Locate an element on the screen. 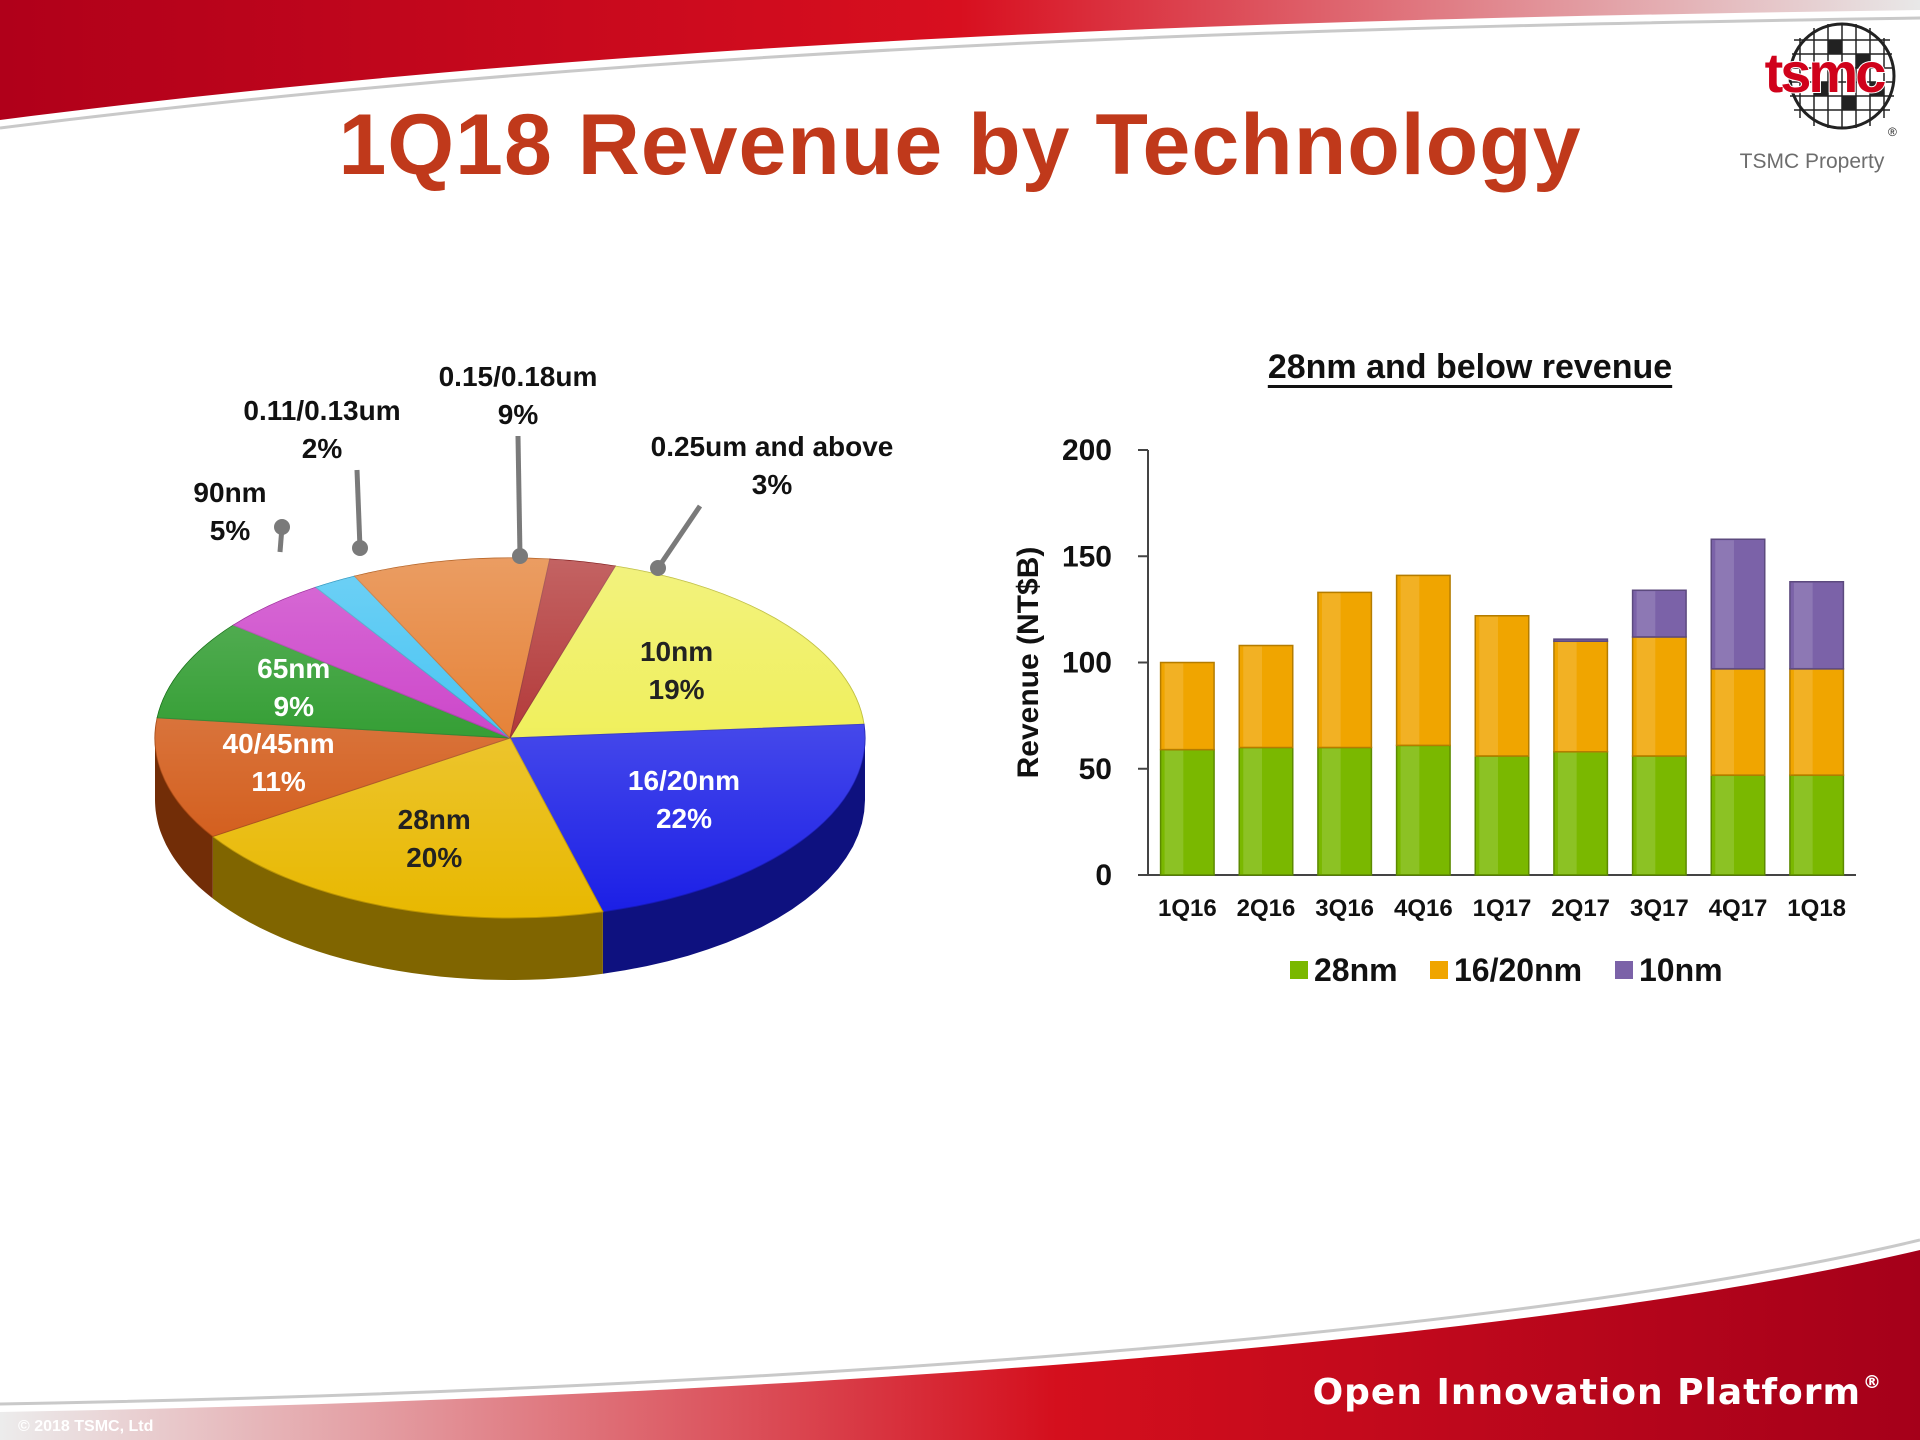 The height and width of the screenshot is (1440, 1920). bar-10nm-3q17 is located at coordinates (1659, 613).